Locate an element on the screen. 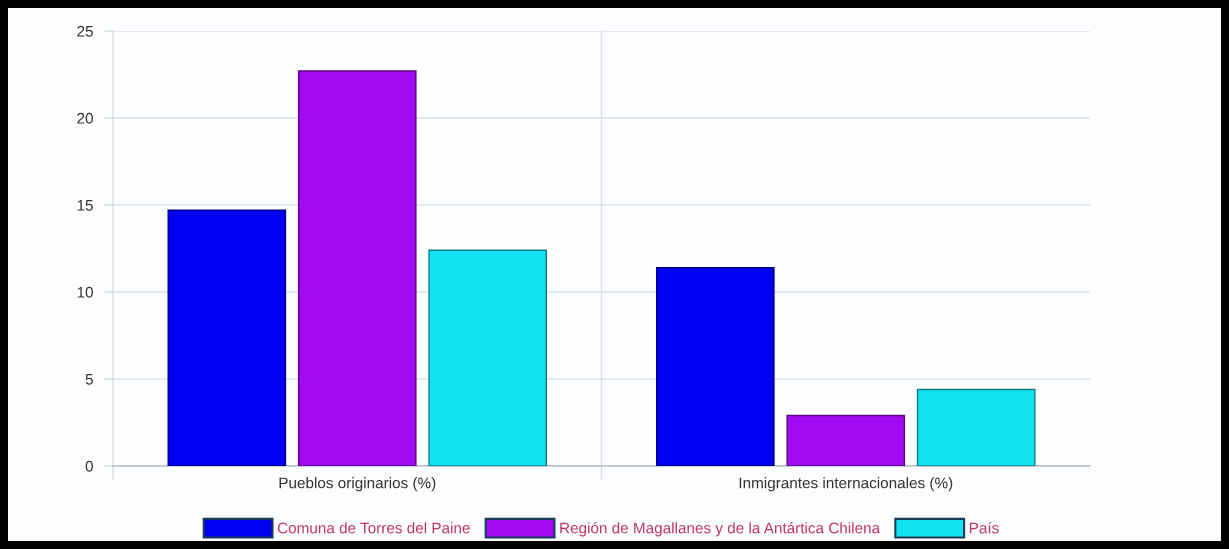 This screenshot has height=549, width=1229. y-tick-label: 25 is located at coordinates (85, 31).